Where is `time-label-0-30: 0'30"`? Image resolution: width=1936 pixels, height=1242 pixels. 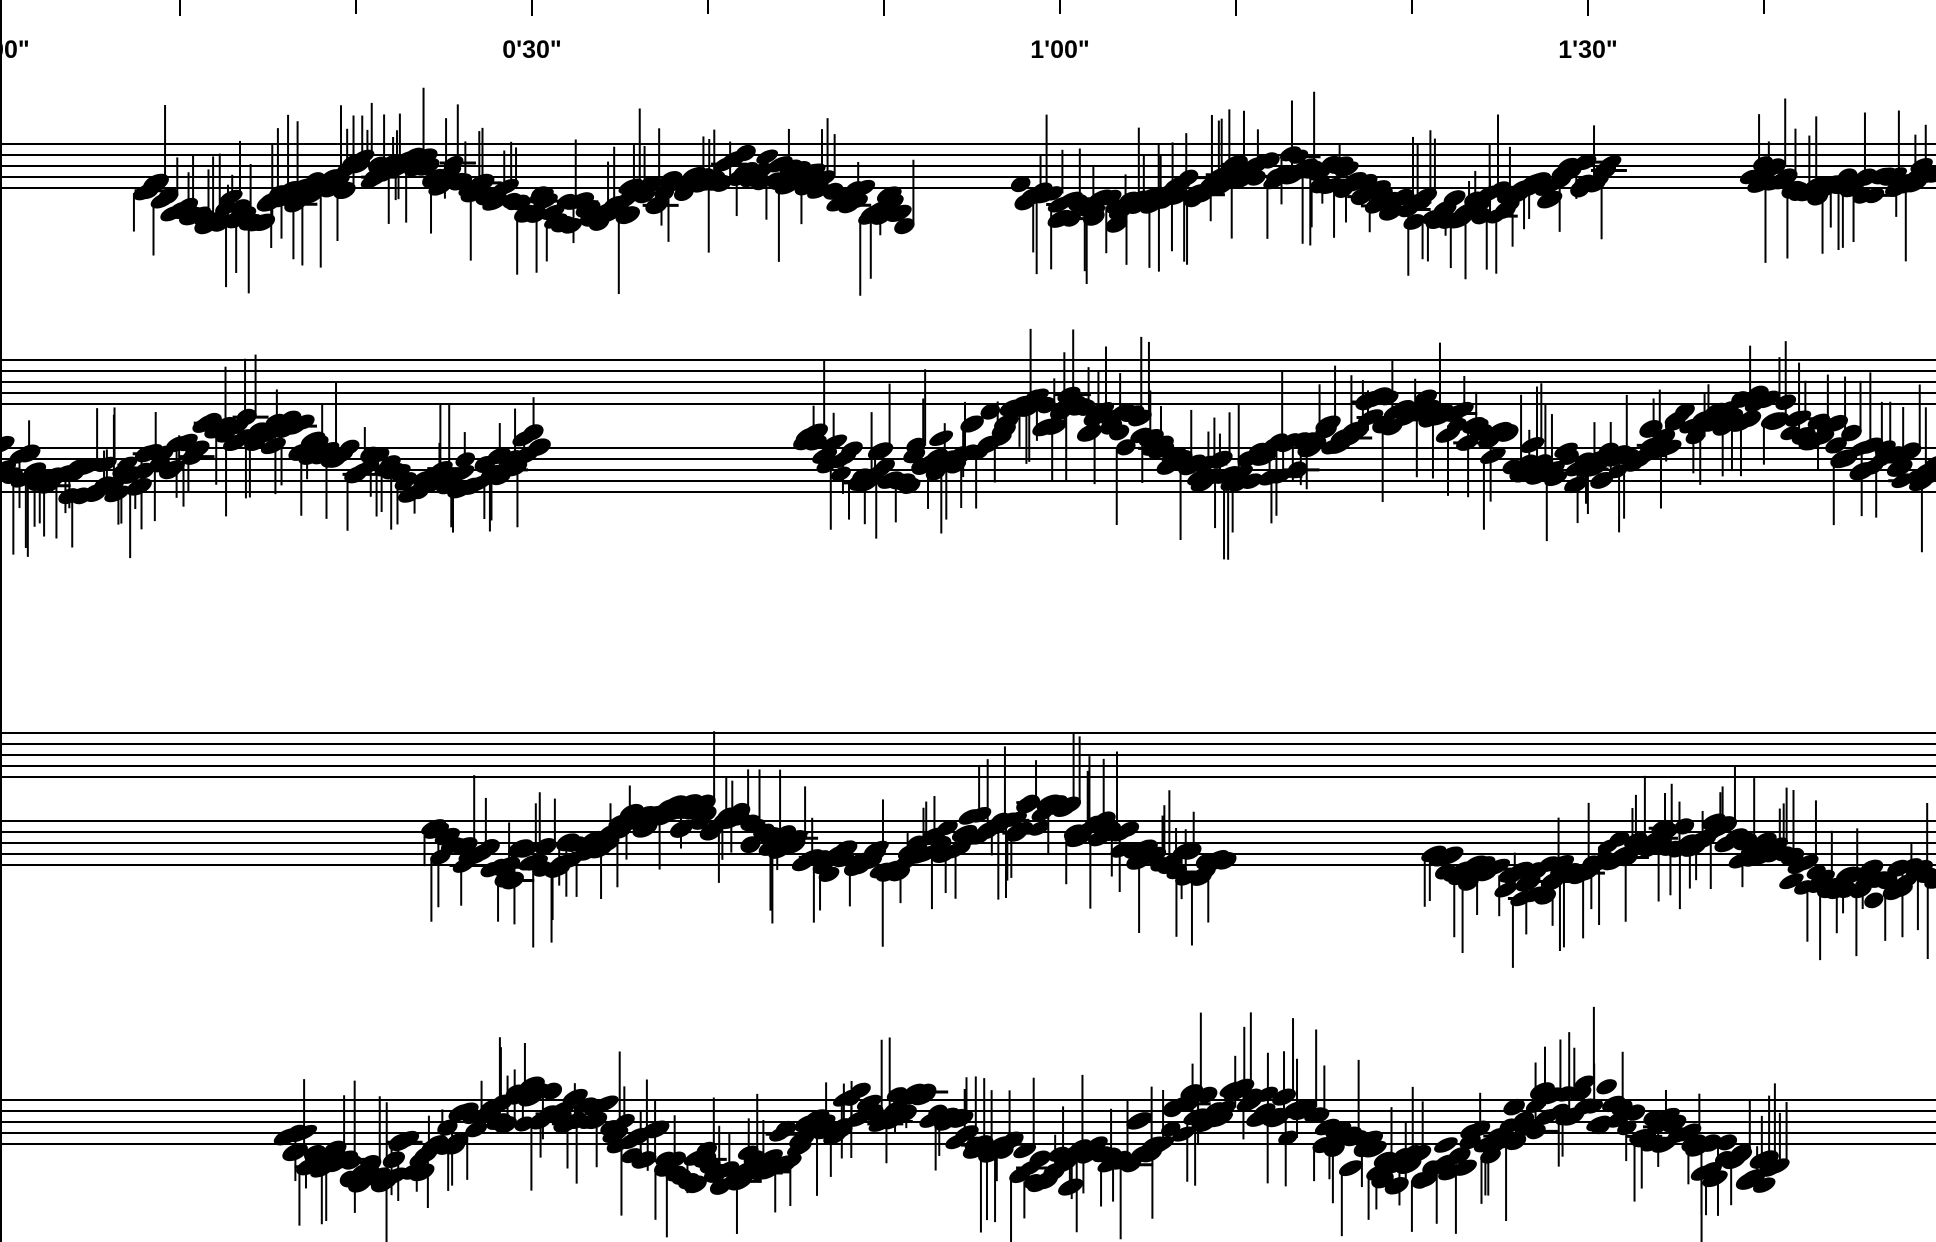
time-label-0-30: 0'30" is located at coordinates (532, 50).